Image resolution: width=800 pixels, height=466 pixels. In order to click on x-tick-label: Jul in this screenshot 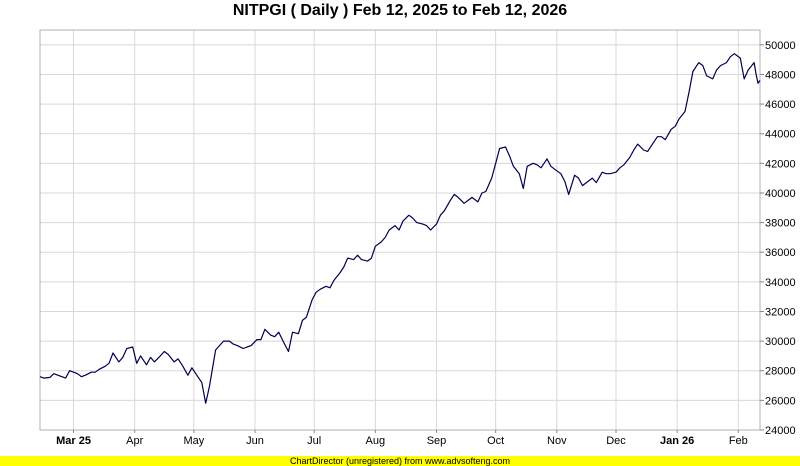, I will do `click(314, 441)`.